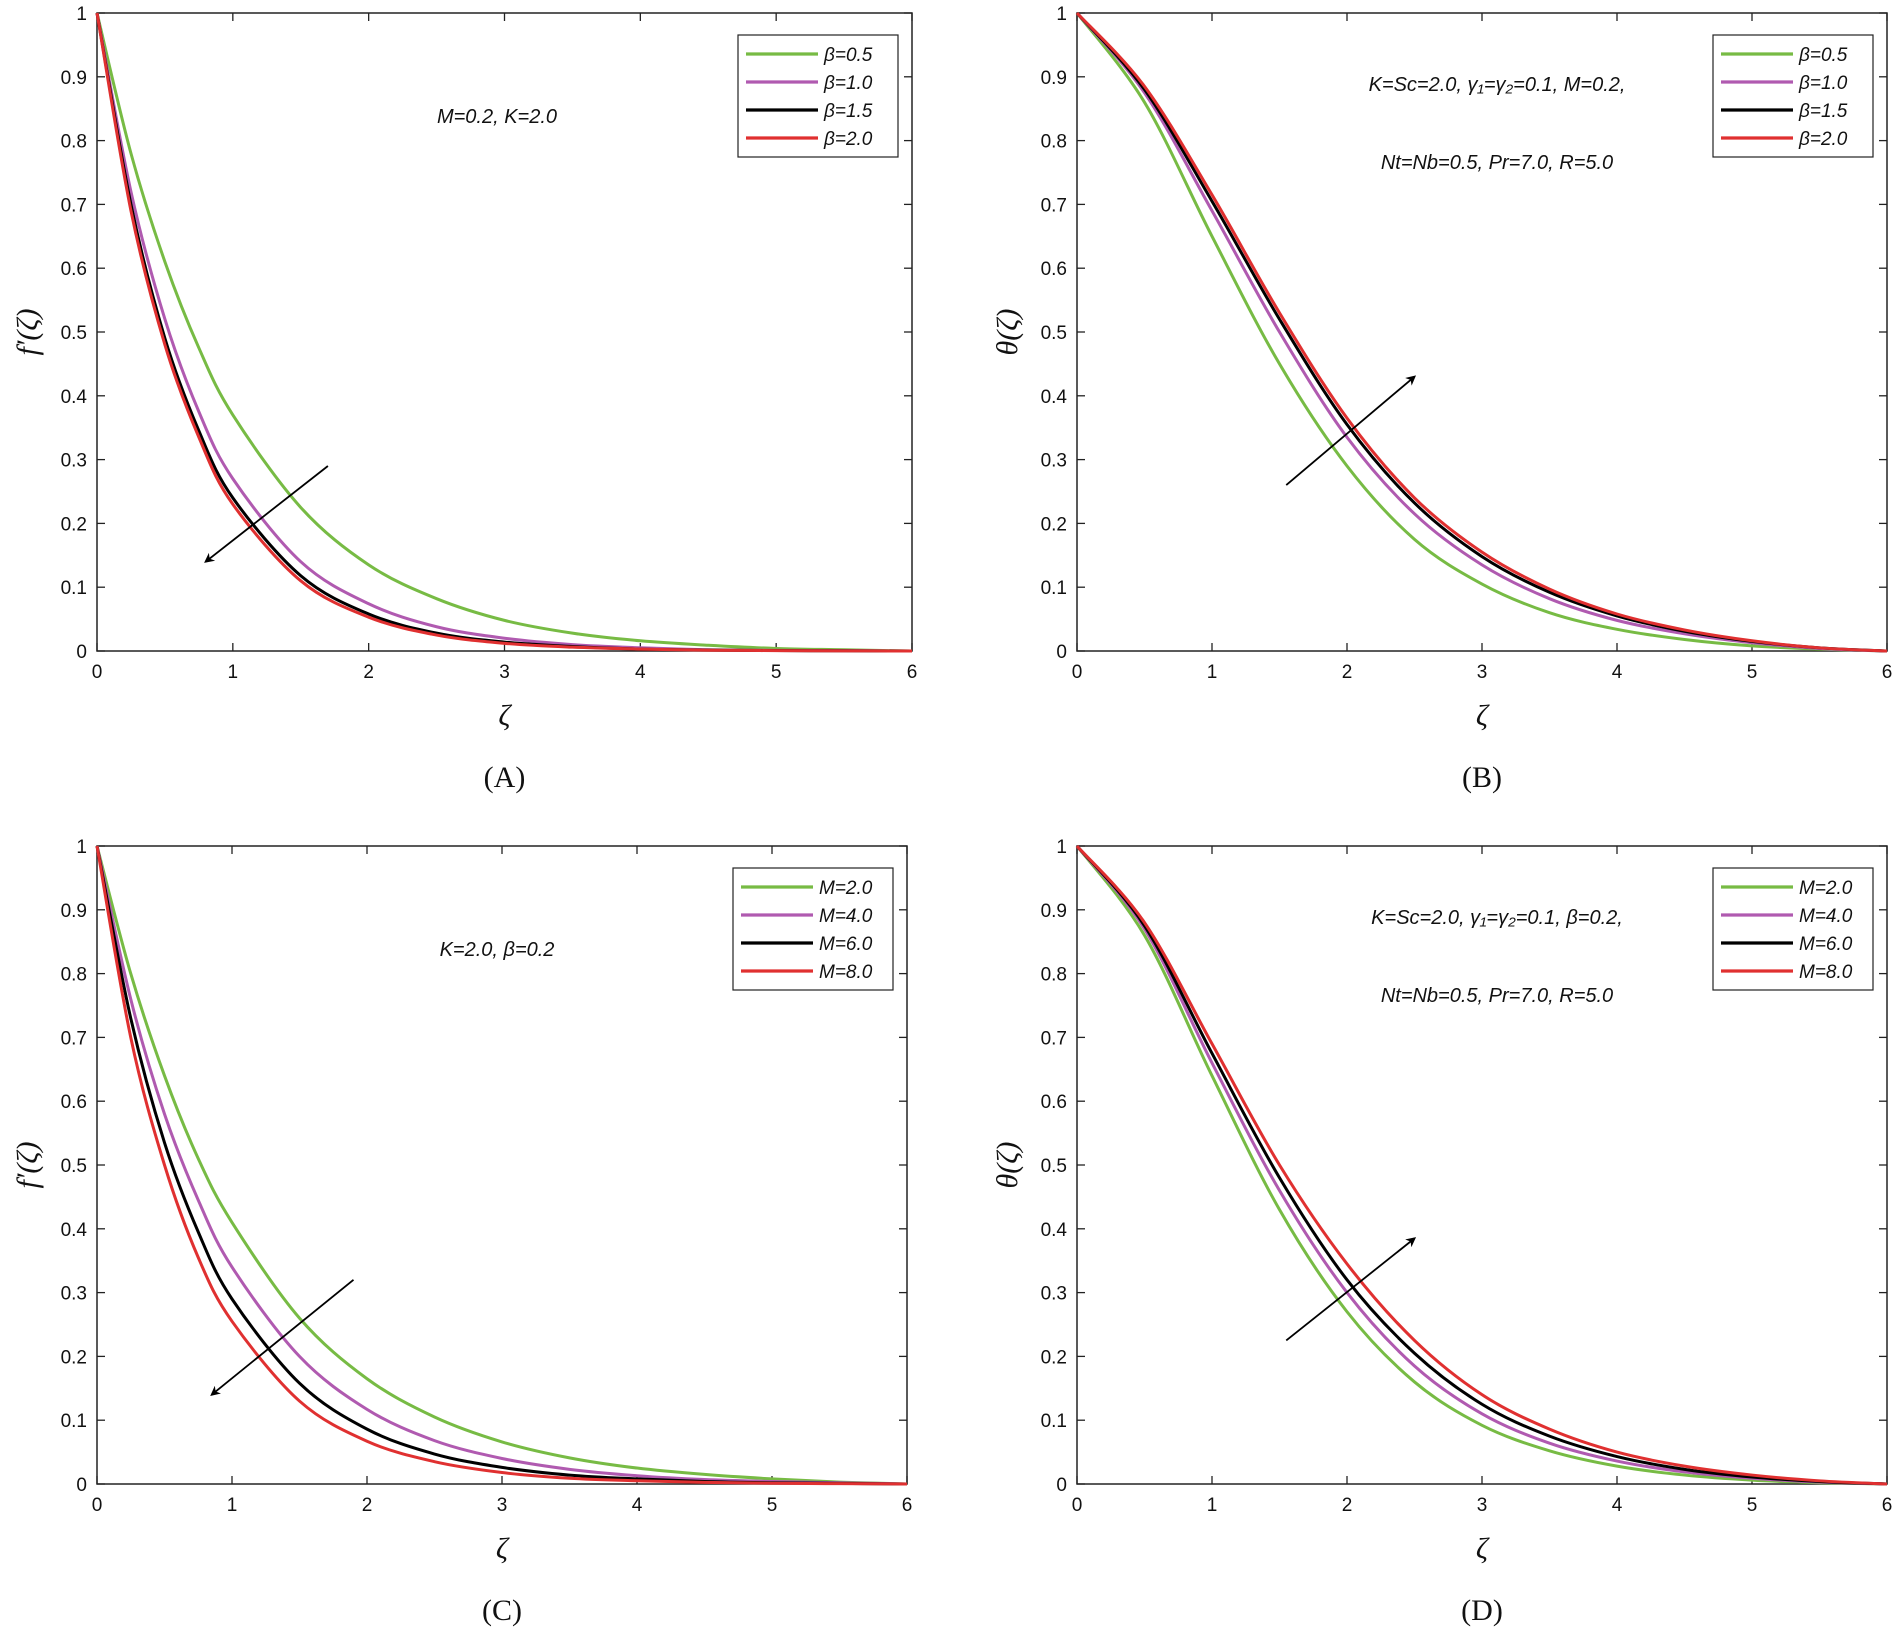  Describe the element at coordinates (27, 1164) in the screenshot. I see `y-axis-label: f′(ζ)` at that location.